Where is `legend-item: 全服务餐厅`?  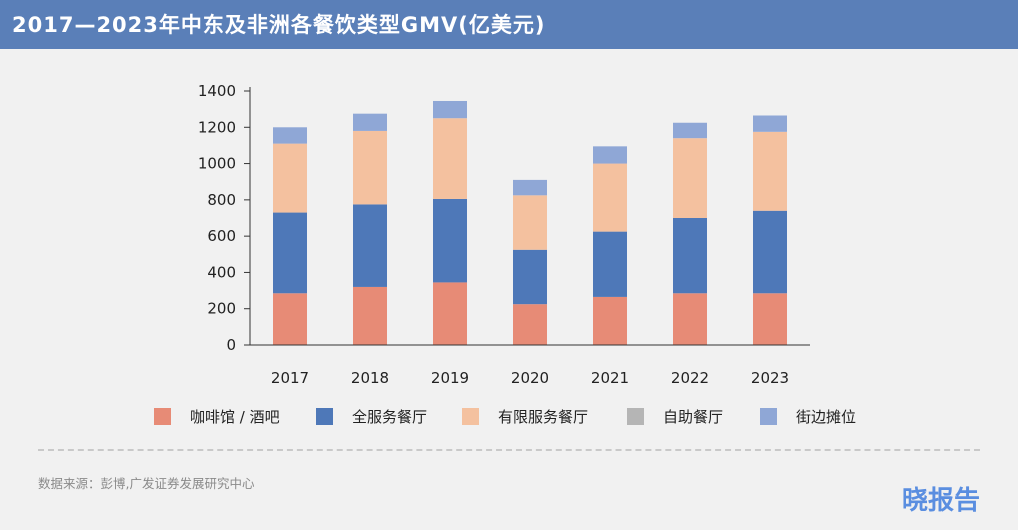
legend-item: 全服务餐厅 is located at coordinates (371, 417).